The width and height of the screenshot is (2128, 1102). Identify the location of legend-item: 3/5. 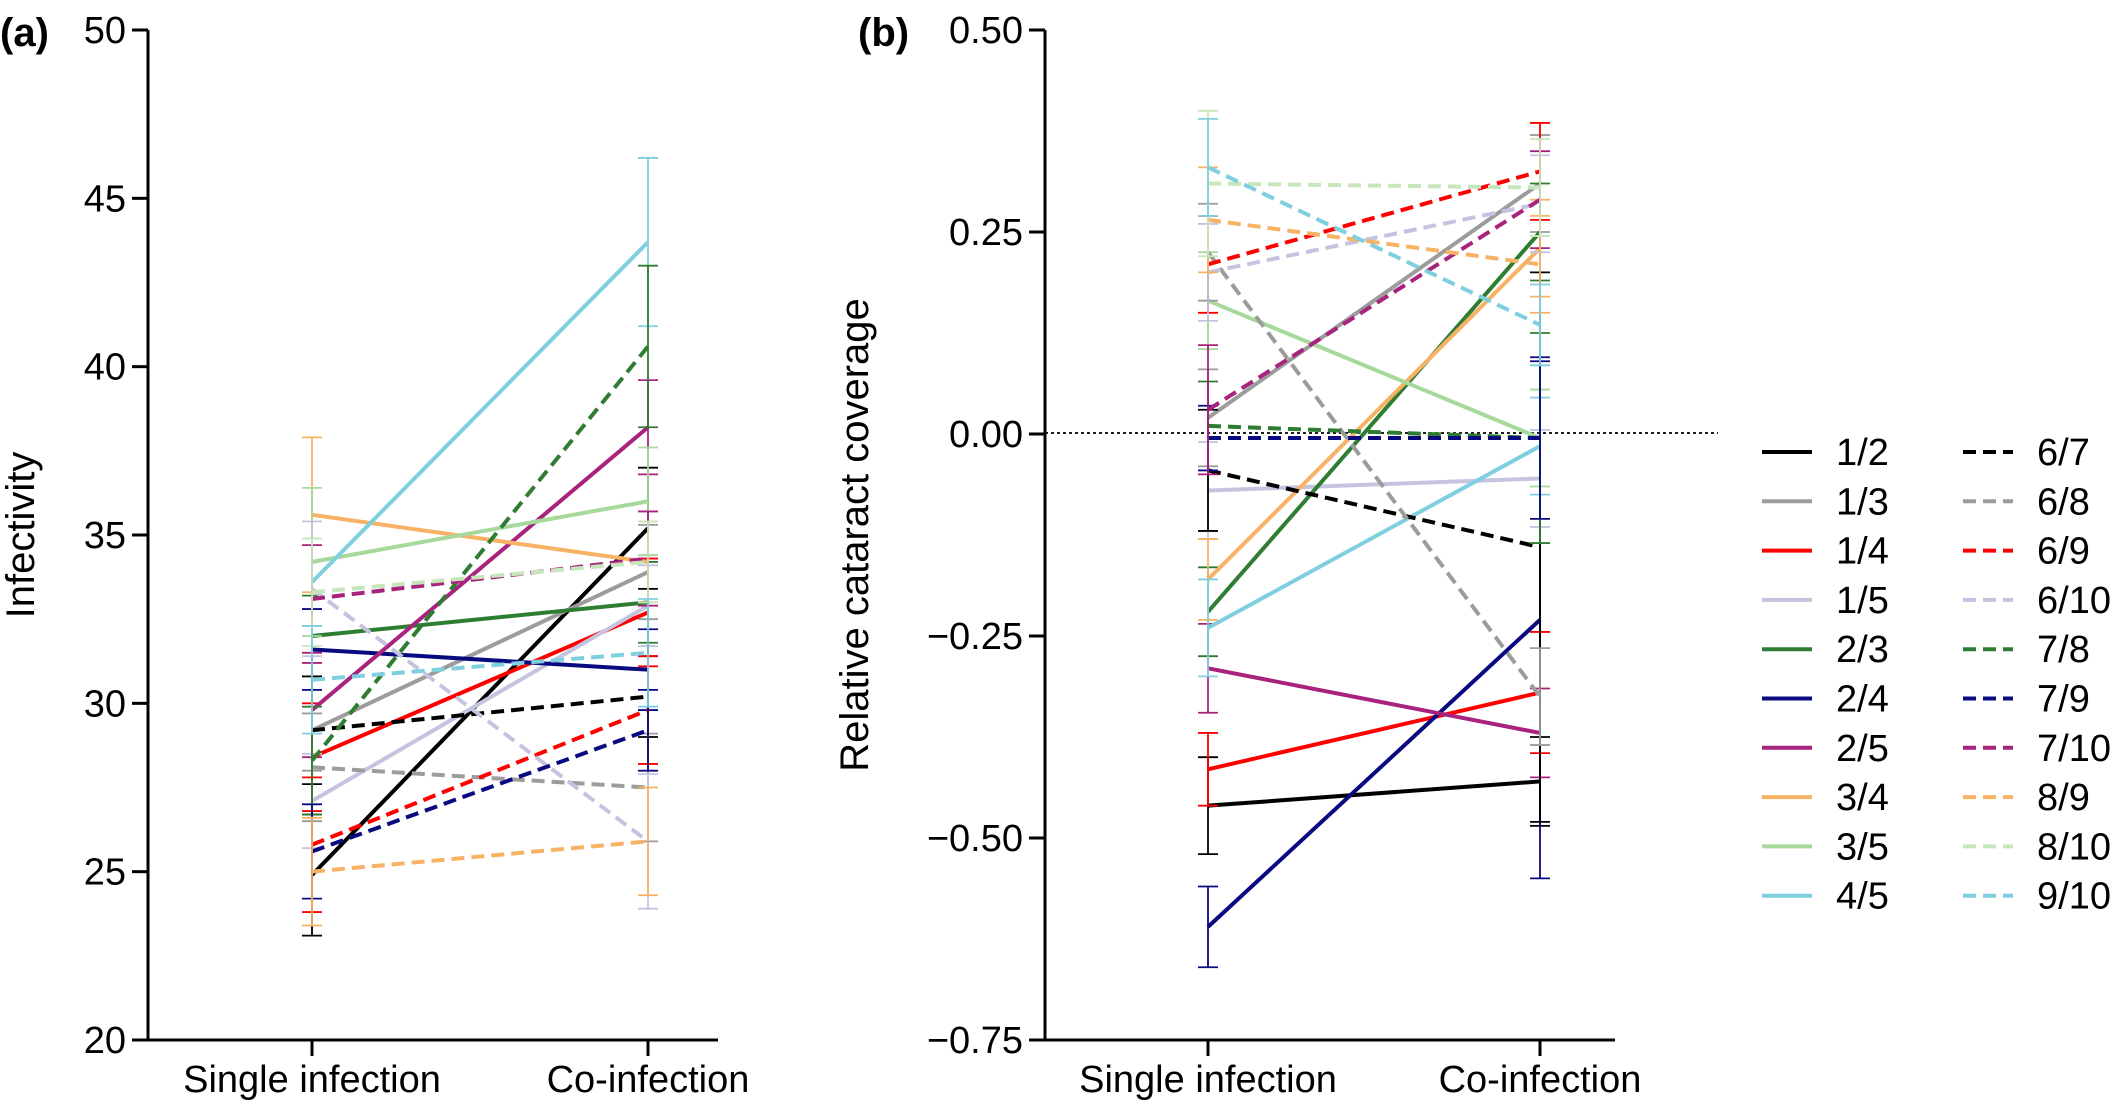
(1825, 847).